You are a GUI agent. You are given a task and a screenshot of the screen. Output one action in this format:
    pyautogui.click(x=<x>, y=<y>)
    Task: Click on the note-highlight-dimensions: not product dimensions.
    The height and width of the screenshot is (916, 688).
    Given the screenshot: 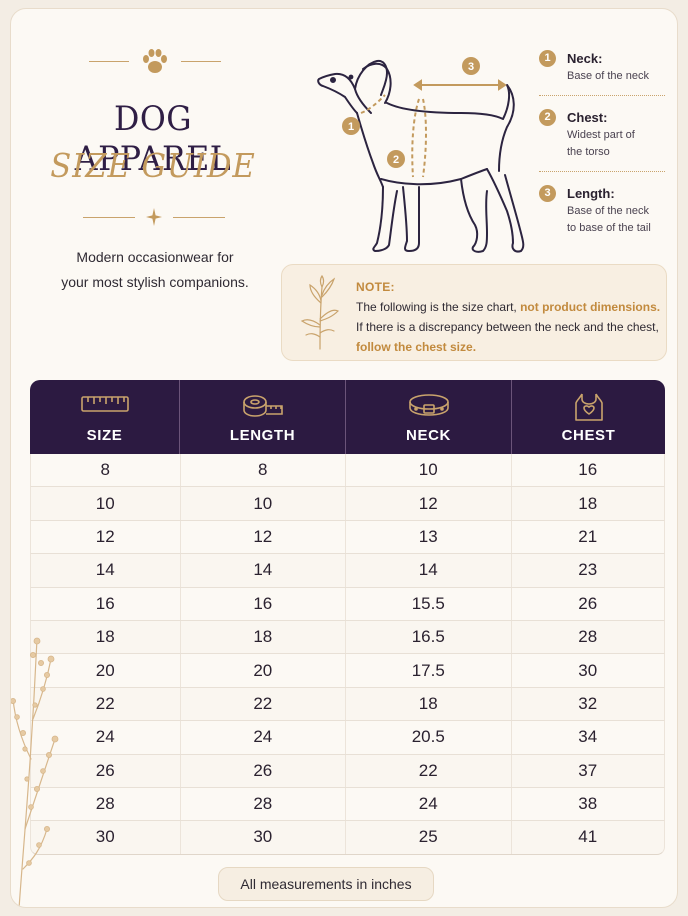 What is the action you would take?
    pyautogui.click(x=590, y=307)
    